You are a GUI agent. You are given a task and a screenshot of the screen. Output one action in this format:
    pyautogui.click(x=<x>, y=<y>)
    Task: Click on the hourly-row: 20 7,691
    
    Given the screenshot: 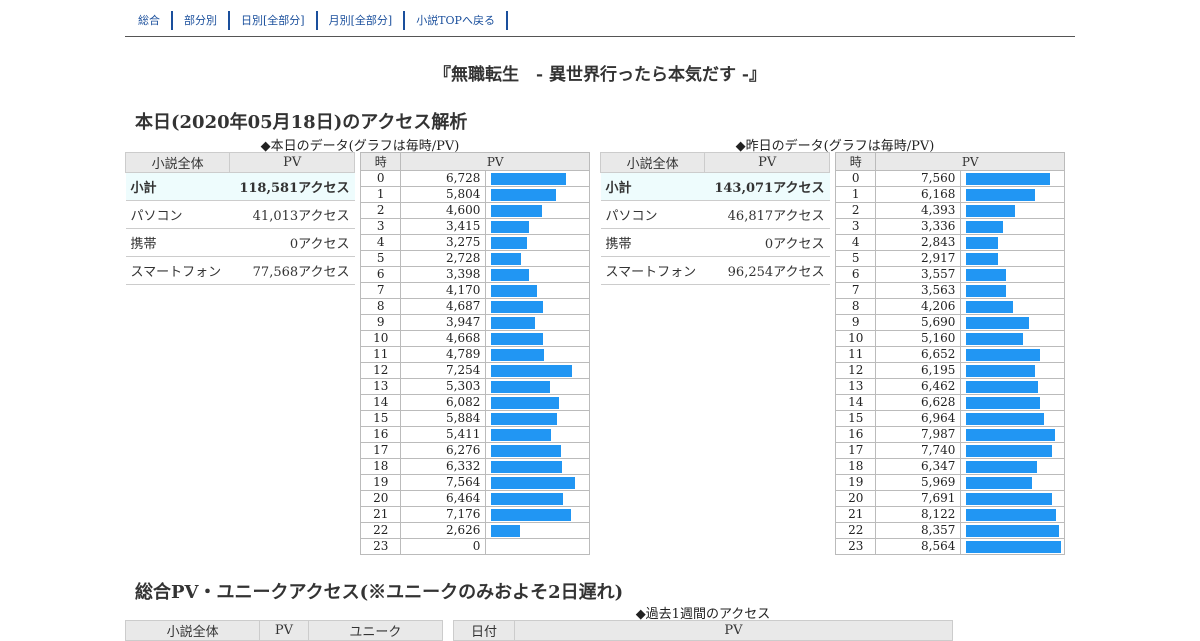 What is the action you would take?
    pyautogui.click(x=949, y=498)
    